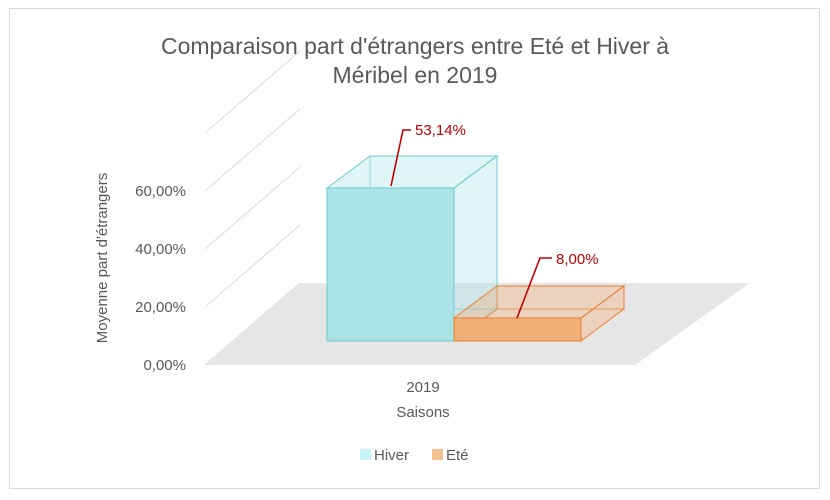  Describe the element at coordinates (391, 455) in the screenshot. I see `legend-label-hiver: Hiver` at that location.